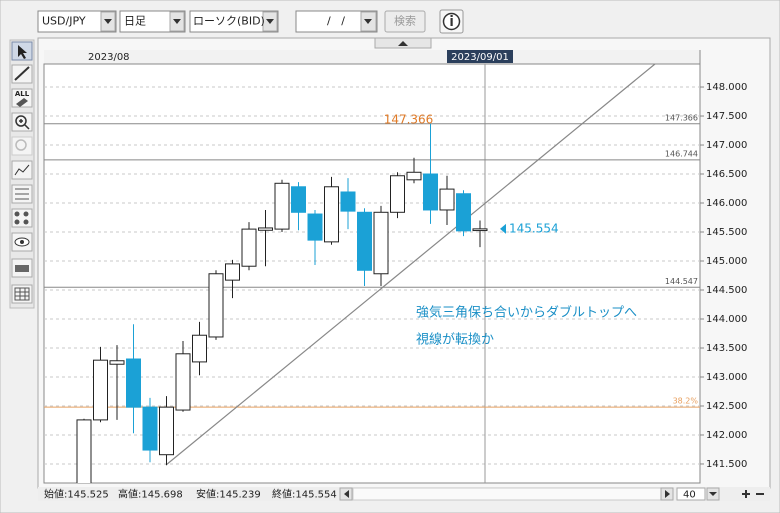 Image resolution: width=780 pixels, height=513 pixels. What do you see at coordinates (686, 401) in the screenshot?
I see `horizontal-line-label: 38.2%` at bounding box center [686, 401].